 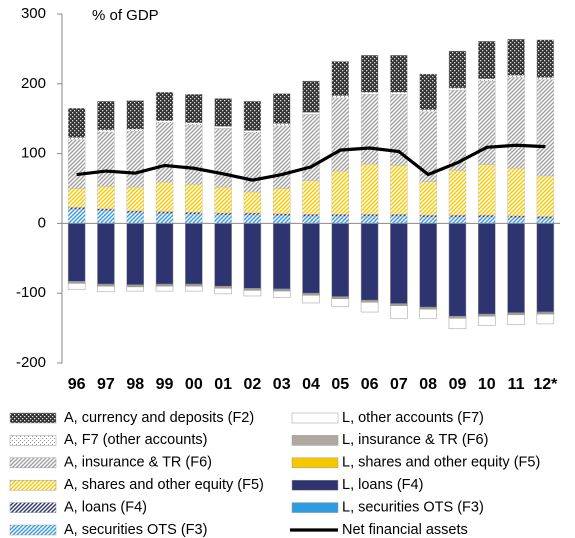 What do you see at coordinates (382, 485) in the screenshot?
I see `legend-label: L, loans (F4)` at bounding box center [382, 485].